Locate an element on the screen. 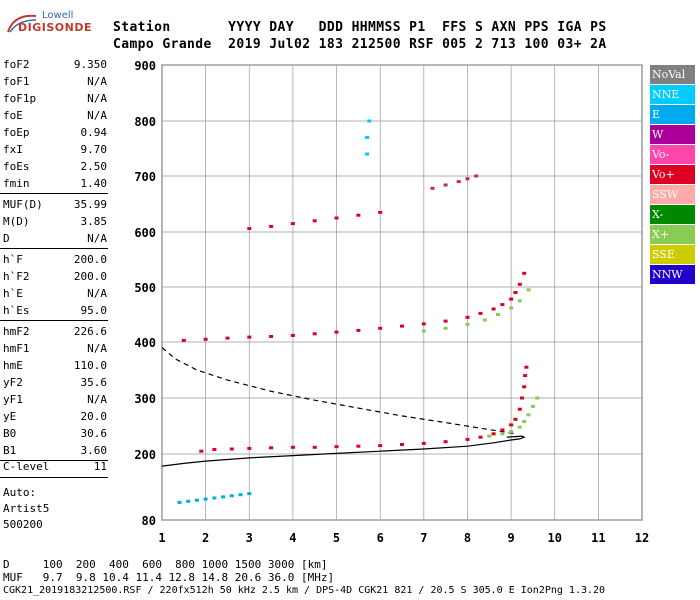 The width and height of the screenshot is (700, 600). param-row: foF1 N/A is located at coordinates (55, 82).